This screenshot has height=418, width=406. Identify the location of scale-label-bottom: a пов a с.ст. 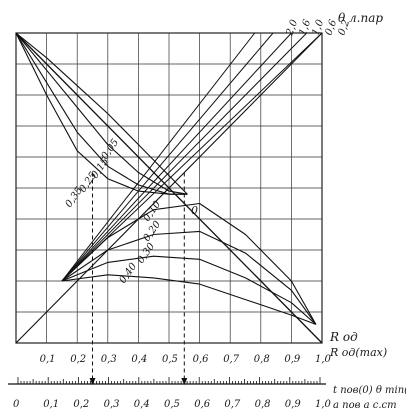
(365, 405).